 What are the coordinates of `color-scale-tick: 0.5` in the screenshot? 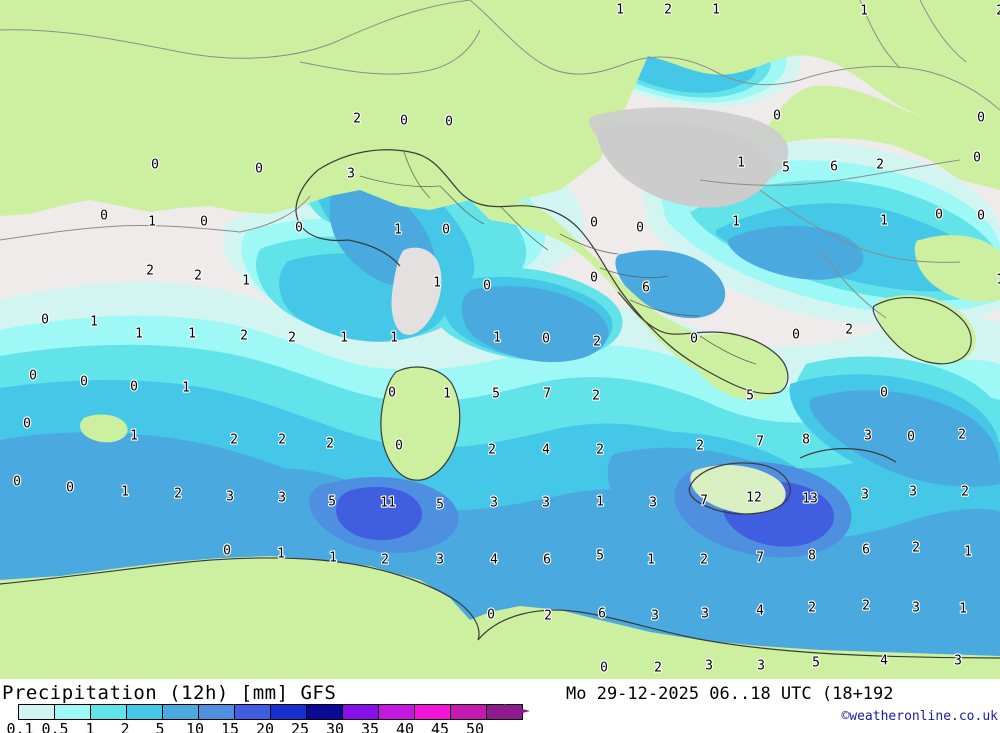 It's located at (55, 726).